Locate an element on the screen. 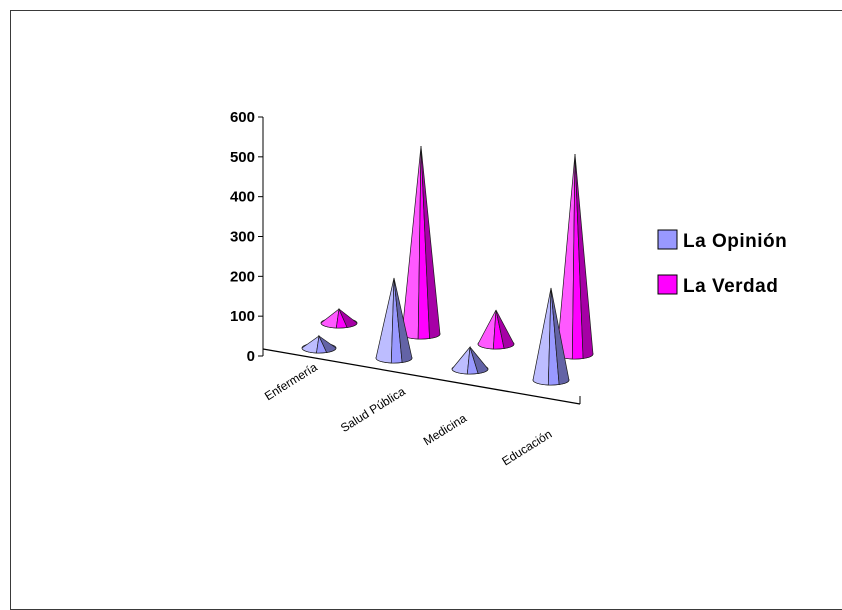  y-tick-label: 300 is located at coordinates (242, 237).